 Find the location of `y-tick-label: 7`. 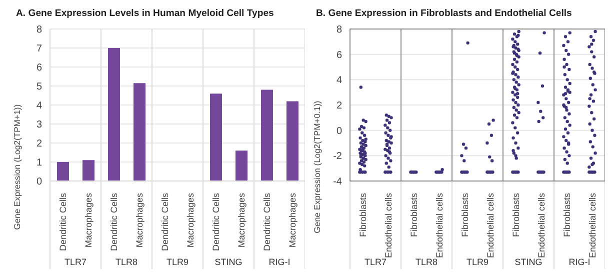

y-tick-label: 7 is located at coordinates (39, 49).